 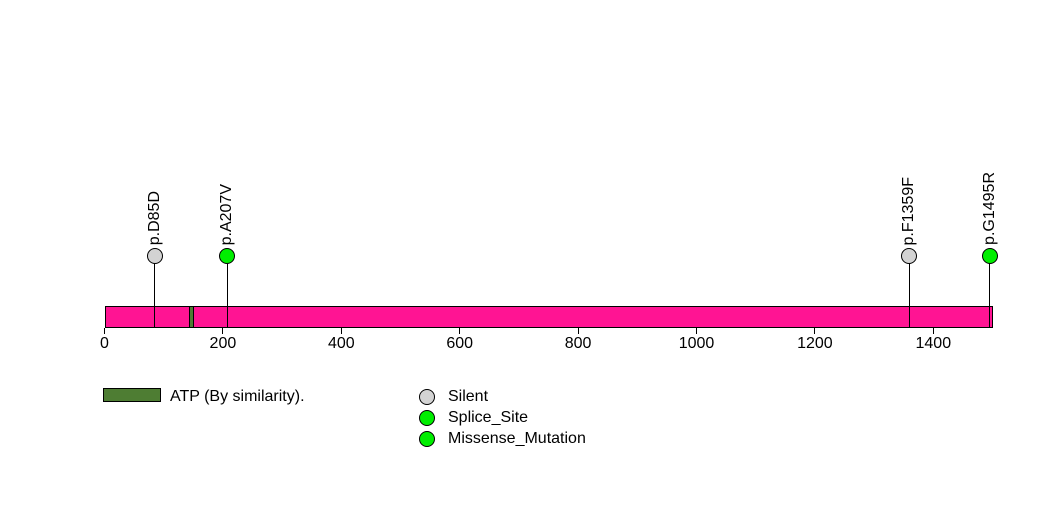 I want to click on mutation-label: p.D85D, so click(x=154, y=217).